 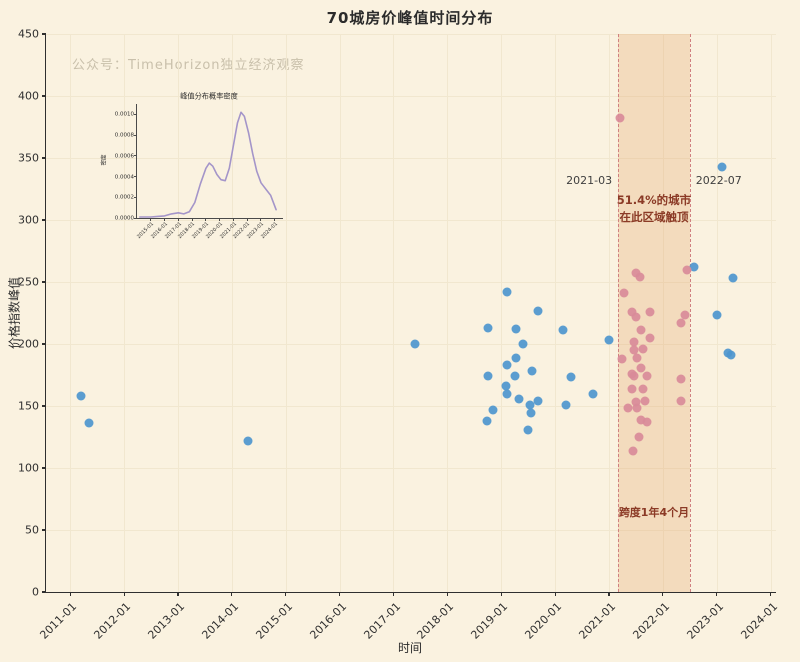 I want to click on band-start-date-label: 2021-03, so click(x=589, y=180).